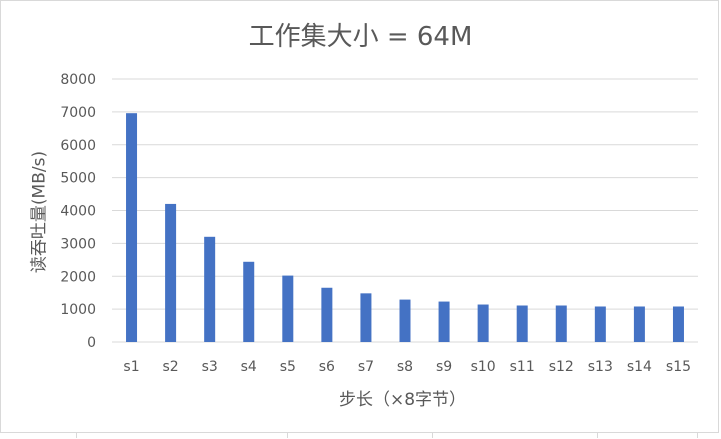 This screenshot has width=721, height=439. What do you see at coordinates (131, 367) in the screenshot?
I see `x-tick-label: s1` at bounding box center [131, 367].